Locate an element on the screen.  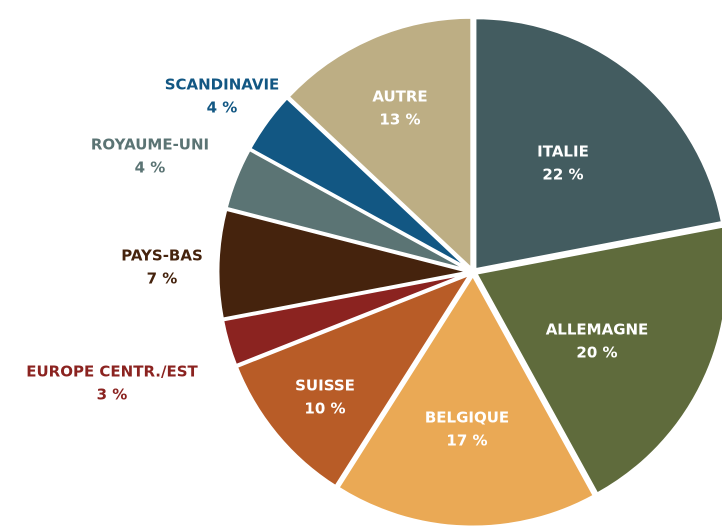
slice-label: ALLEMAGNE is located at coordinates (597, 330).